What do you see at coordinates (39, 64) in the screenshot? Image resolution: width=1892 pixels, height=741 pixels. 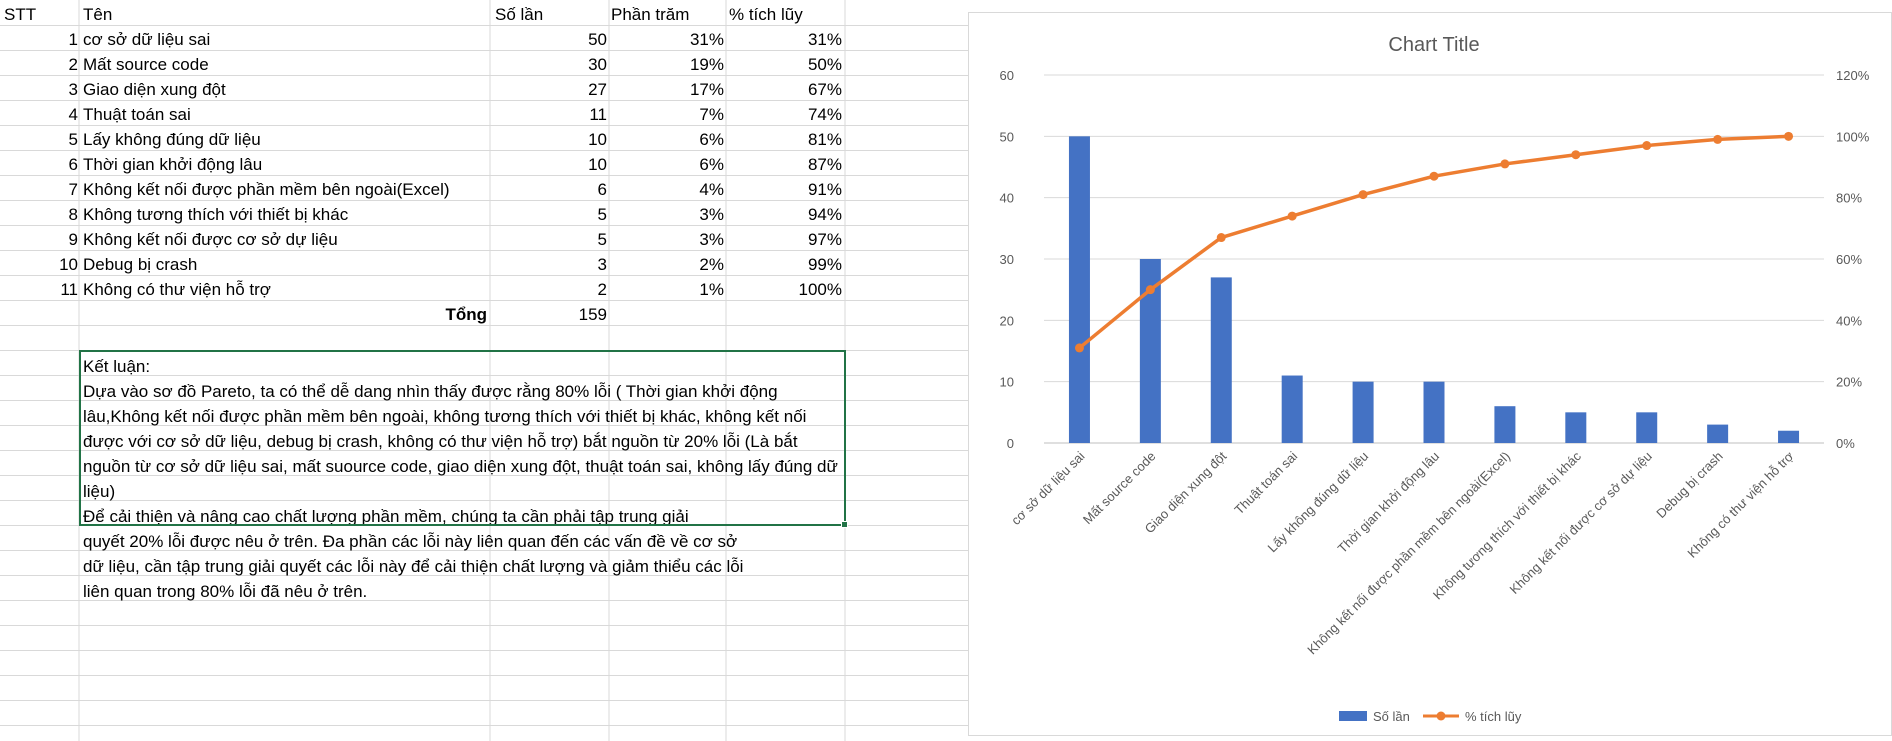 I see `cell-stt: 2` at bounding box center [39, 64].